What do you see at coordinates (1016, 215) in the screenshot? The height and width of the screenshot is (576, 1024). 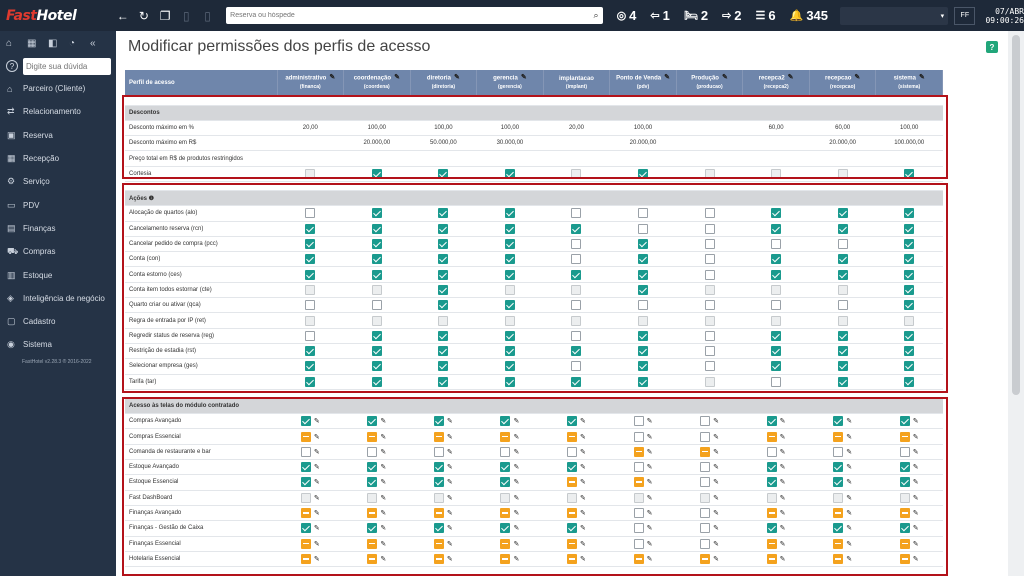 I see `scrollbar-thumb` at bounding box center [1016, 215].